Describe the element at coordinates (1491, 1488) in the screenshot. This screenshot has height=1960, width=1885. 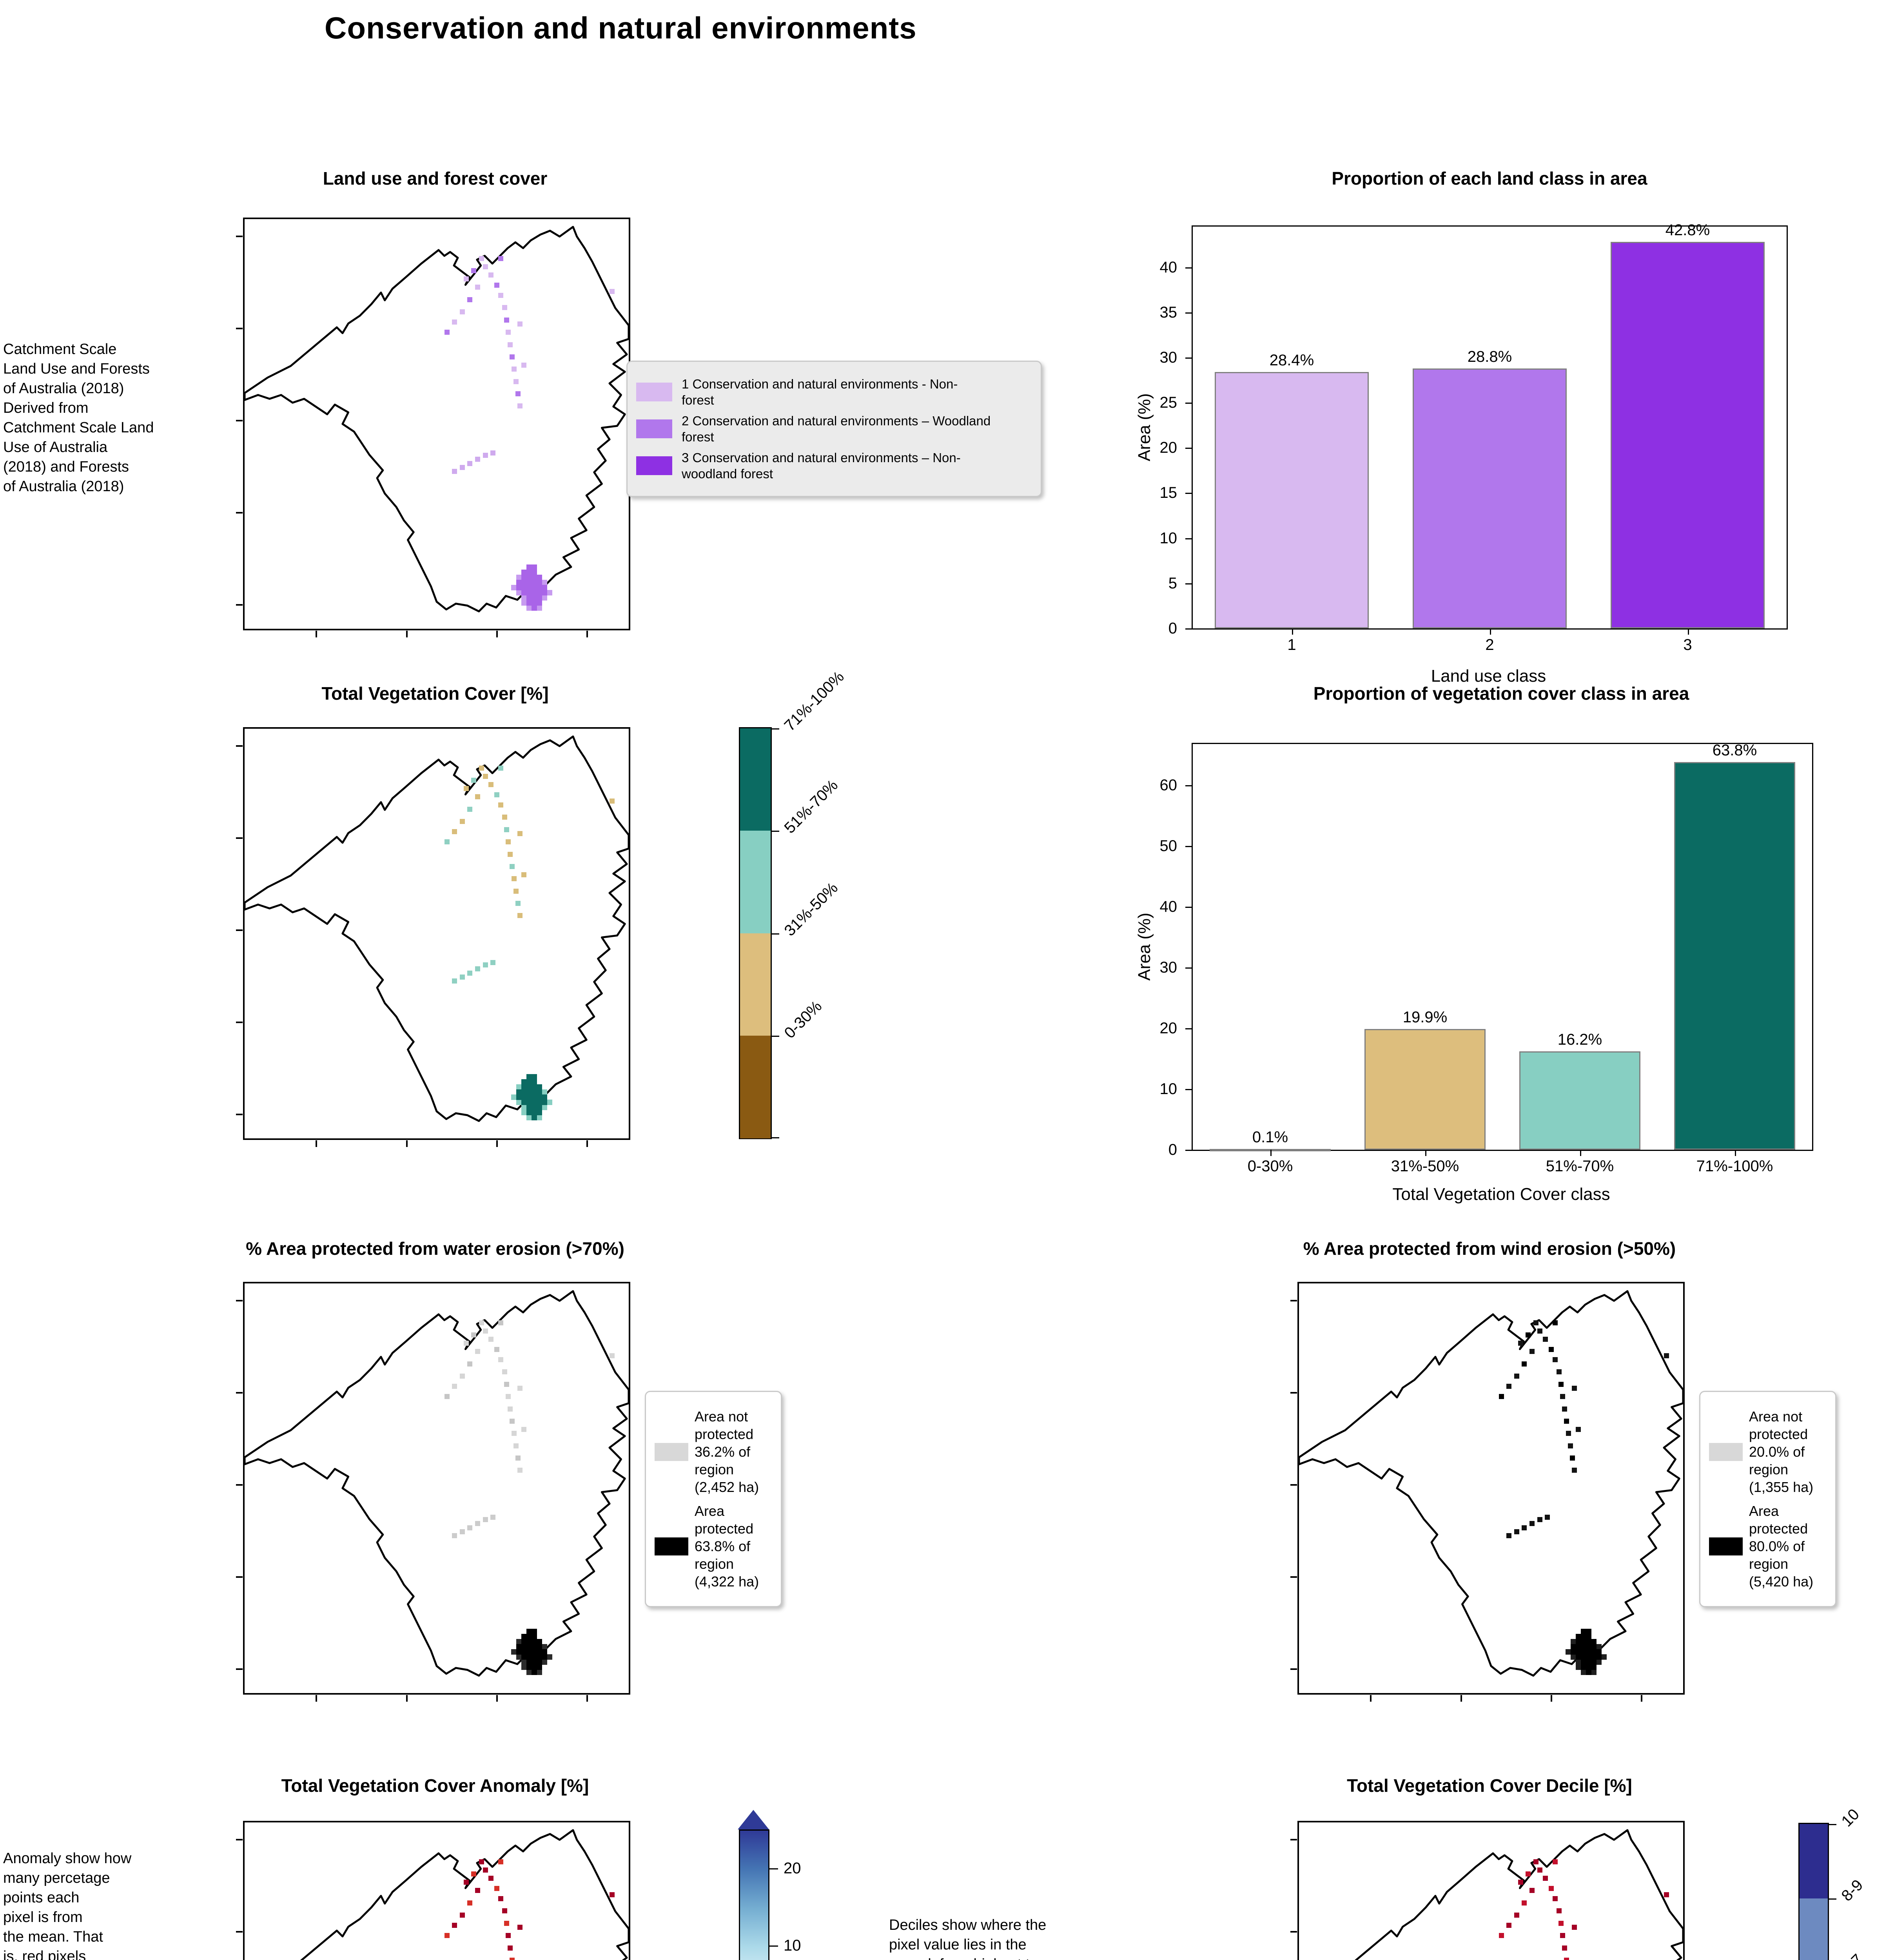
I see `catchment-outline` at that location.